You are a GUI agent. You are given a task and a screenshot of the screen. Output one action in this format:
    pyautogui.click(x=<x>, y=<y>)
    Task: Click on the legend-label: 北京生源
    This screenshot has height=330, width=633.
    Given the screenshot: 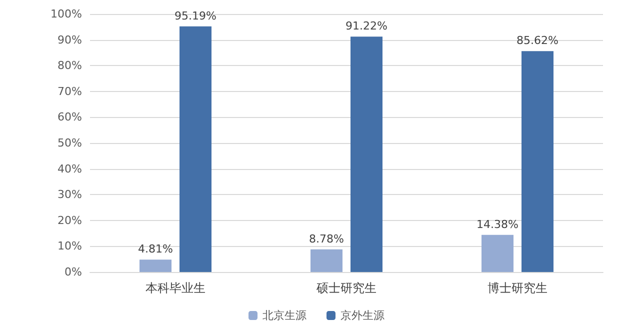 What is the action you would take?
    pyautogui.click(x=284, y=315)
    